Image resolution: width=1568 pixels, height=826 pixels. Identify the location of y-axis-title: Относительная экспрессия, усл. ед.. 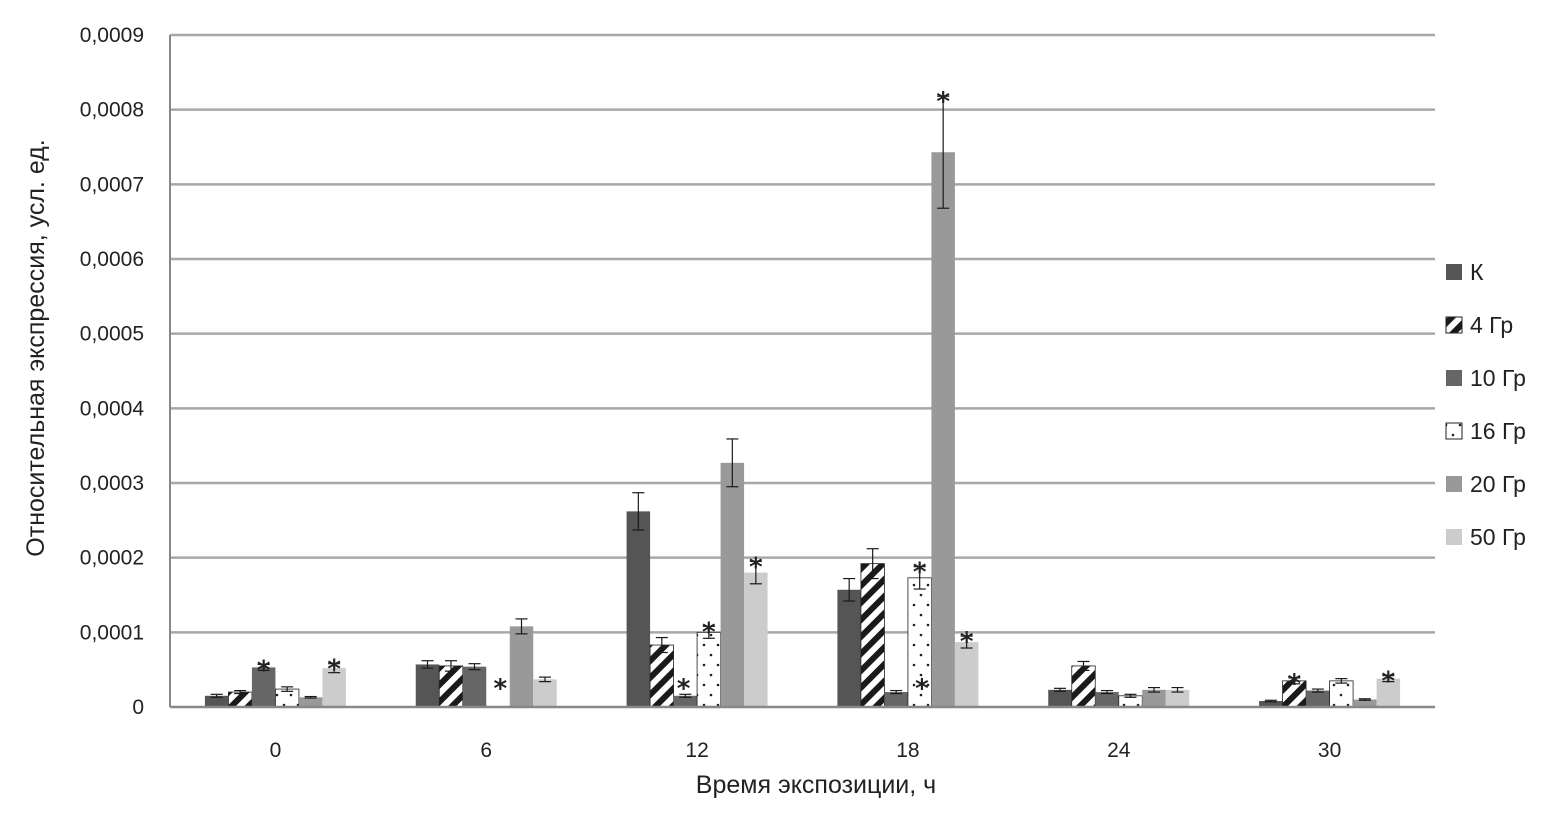
(36, 347).